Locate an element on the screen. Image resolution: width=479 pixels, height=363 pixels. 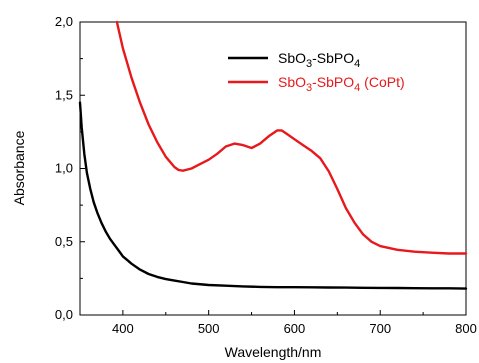
x-tick-label-400: 400 is located at coordinates (123, 328).